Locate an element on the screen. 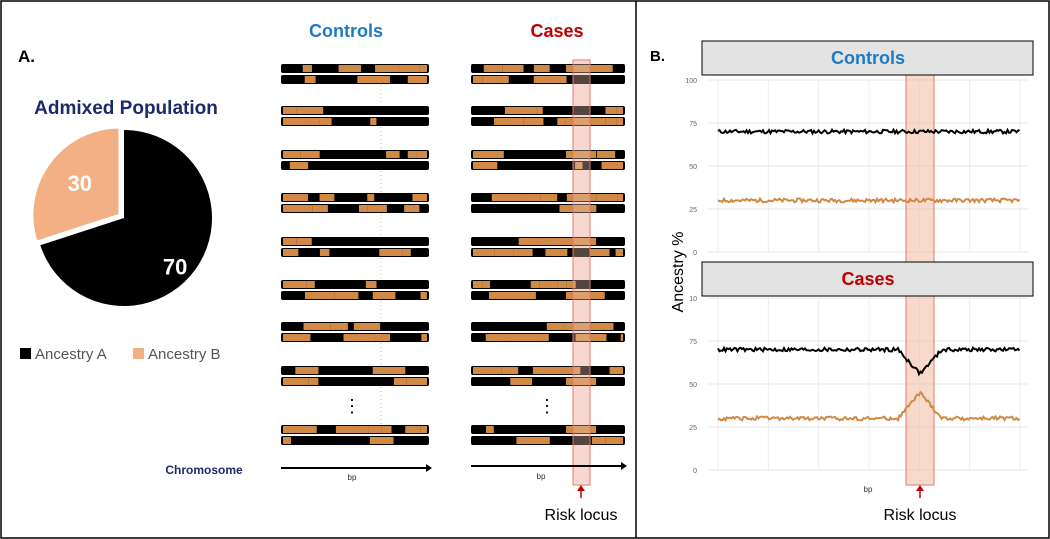  cases-bp-label: bp is located at coordinates (541, 476).